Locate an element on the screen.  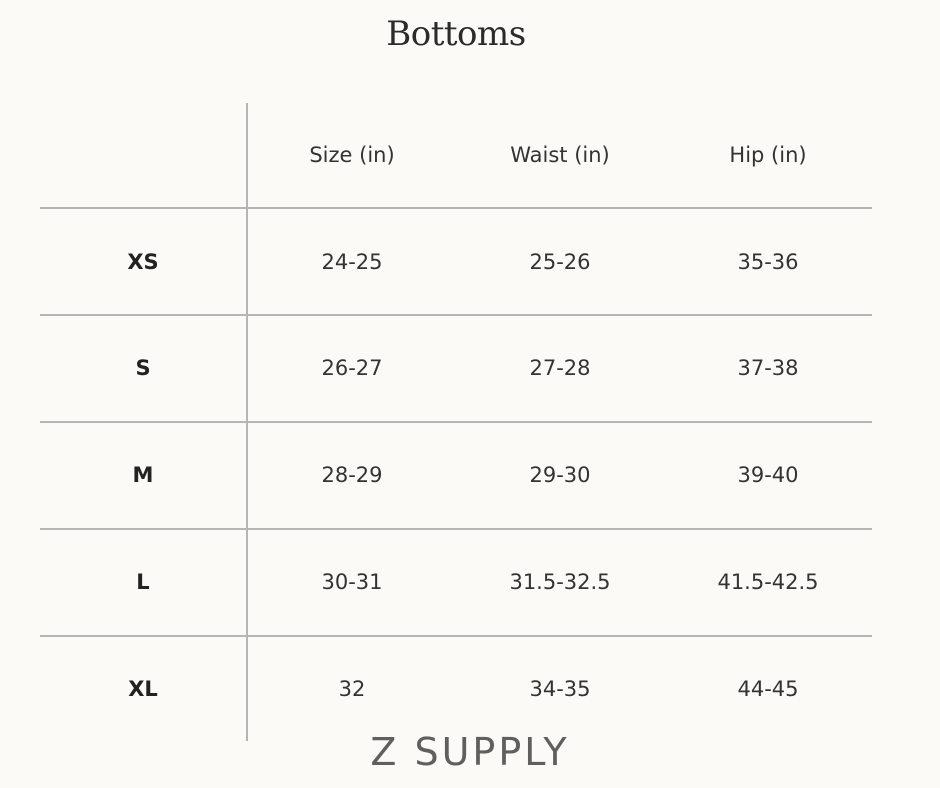
row-label-size: XL is located at coordinates (143, 689).